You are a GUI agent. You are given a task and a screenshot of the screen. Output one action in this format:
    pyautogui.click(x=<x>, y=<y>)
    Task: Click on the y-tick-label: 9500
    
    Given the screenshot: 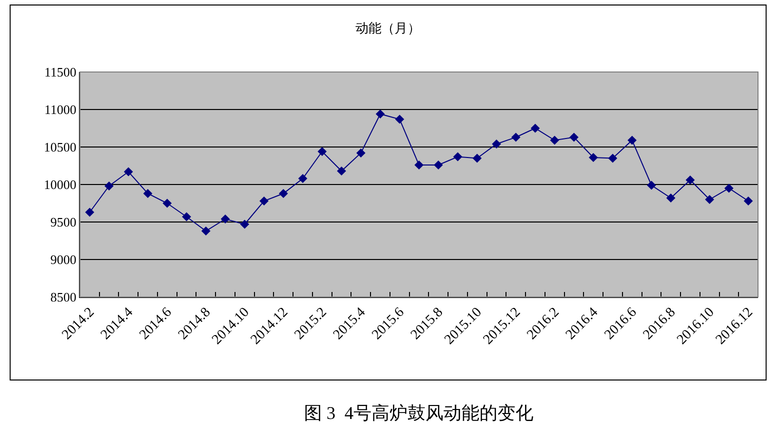 What is the action you would take?
    pyautogui.click(x=63, y=222)
    